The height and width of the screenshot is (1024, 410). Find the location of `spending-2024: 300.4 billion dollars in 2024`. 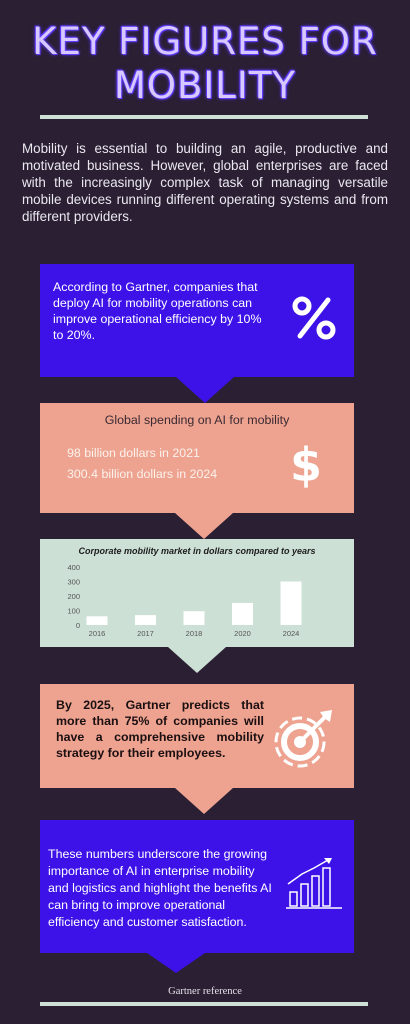

spending-2024: 300.4 billion dollars in 2024 is located at coordinates (142, 474).